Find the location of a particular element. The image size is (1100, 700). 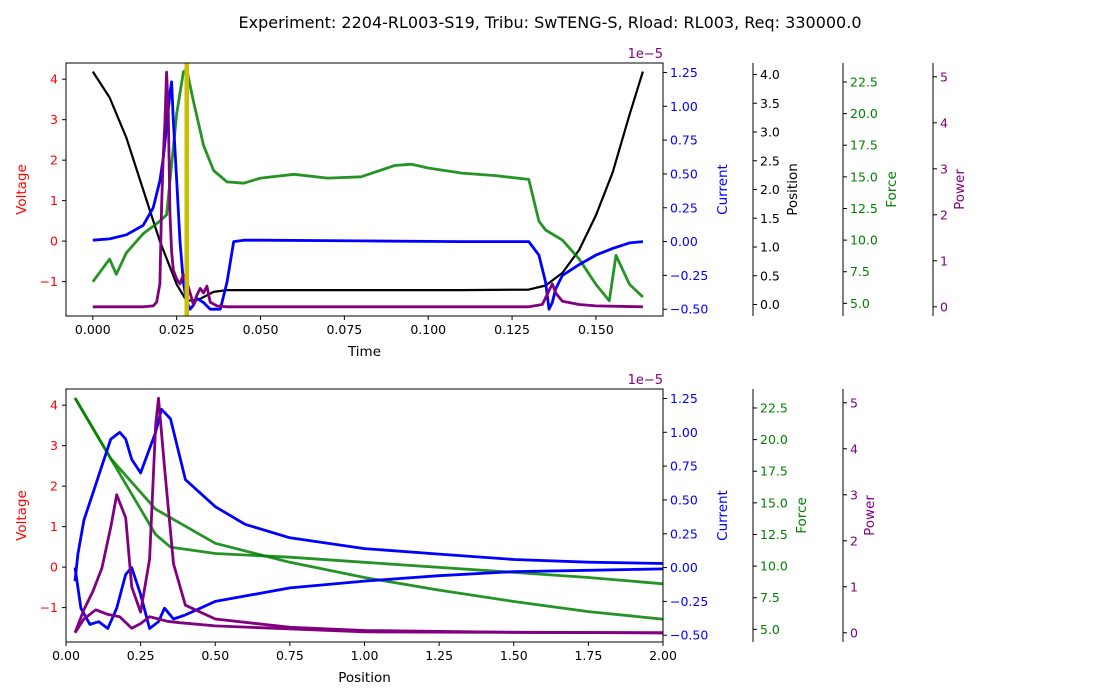

x-tick-label: 0.50 is located at coordinates (215, 655).